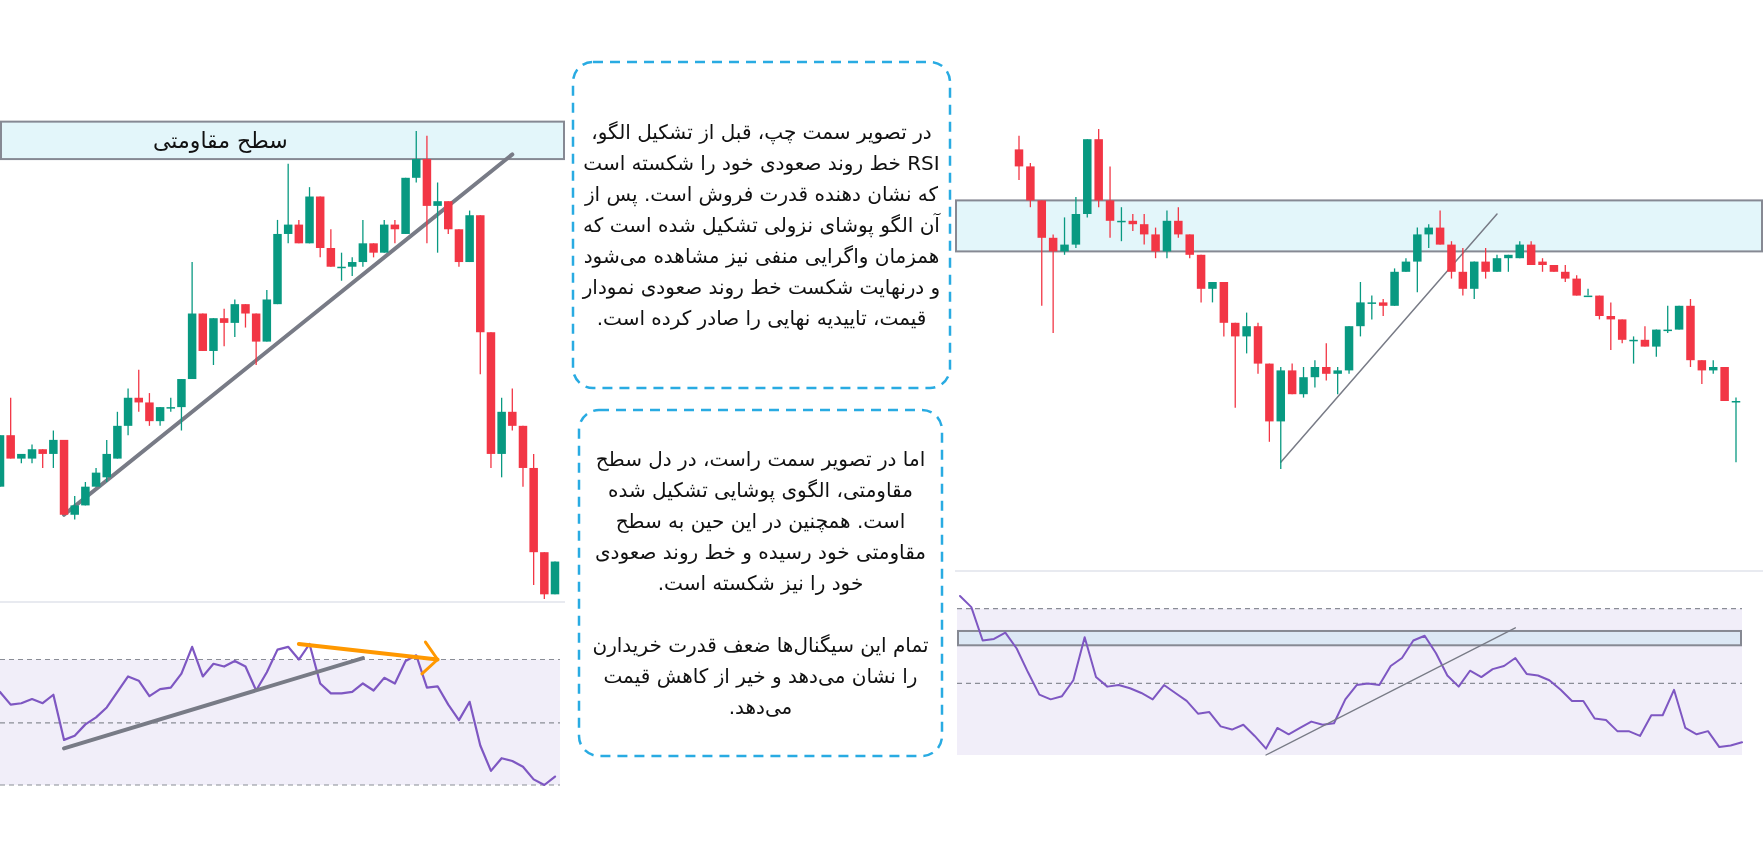 The image size is (1763, 845). Describe the element at coordinates (220, 140) in the screenshot. I see `band-label: سطح مقاومتی` at that location.